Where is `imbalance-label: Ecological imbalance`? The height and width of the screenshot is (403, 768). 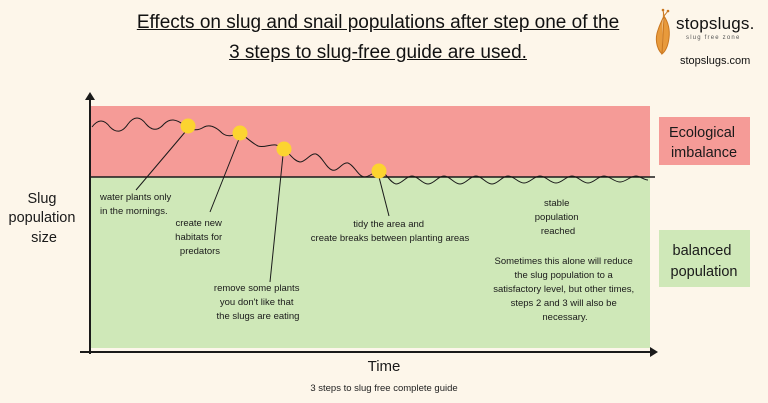
imbalance-label: Ecological imbalance is located at coordinates (704, 143).